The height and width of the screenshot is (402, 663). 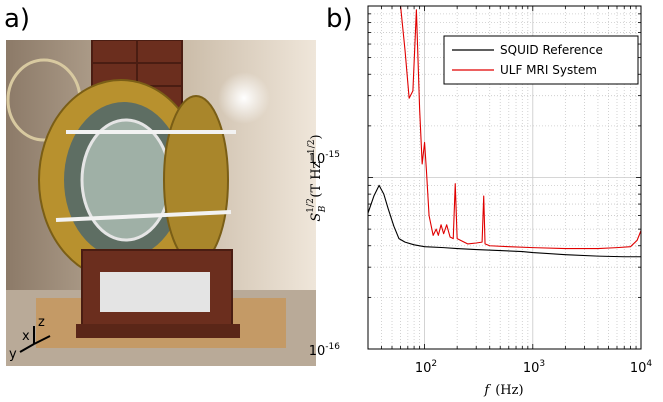 I want to click on axis-y-label: y, so click(x=13, y=354).